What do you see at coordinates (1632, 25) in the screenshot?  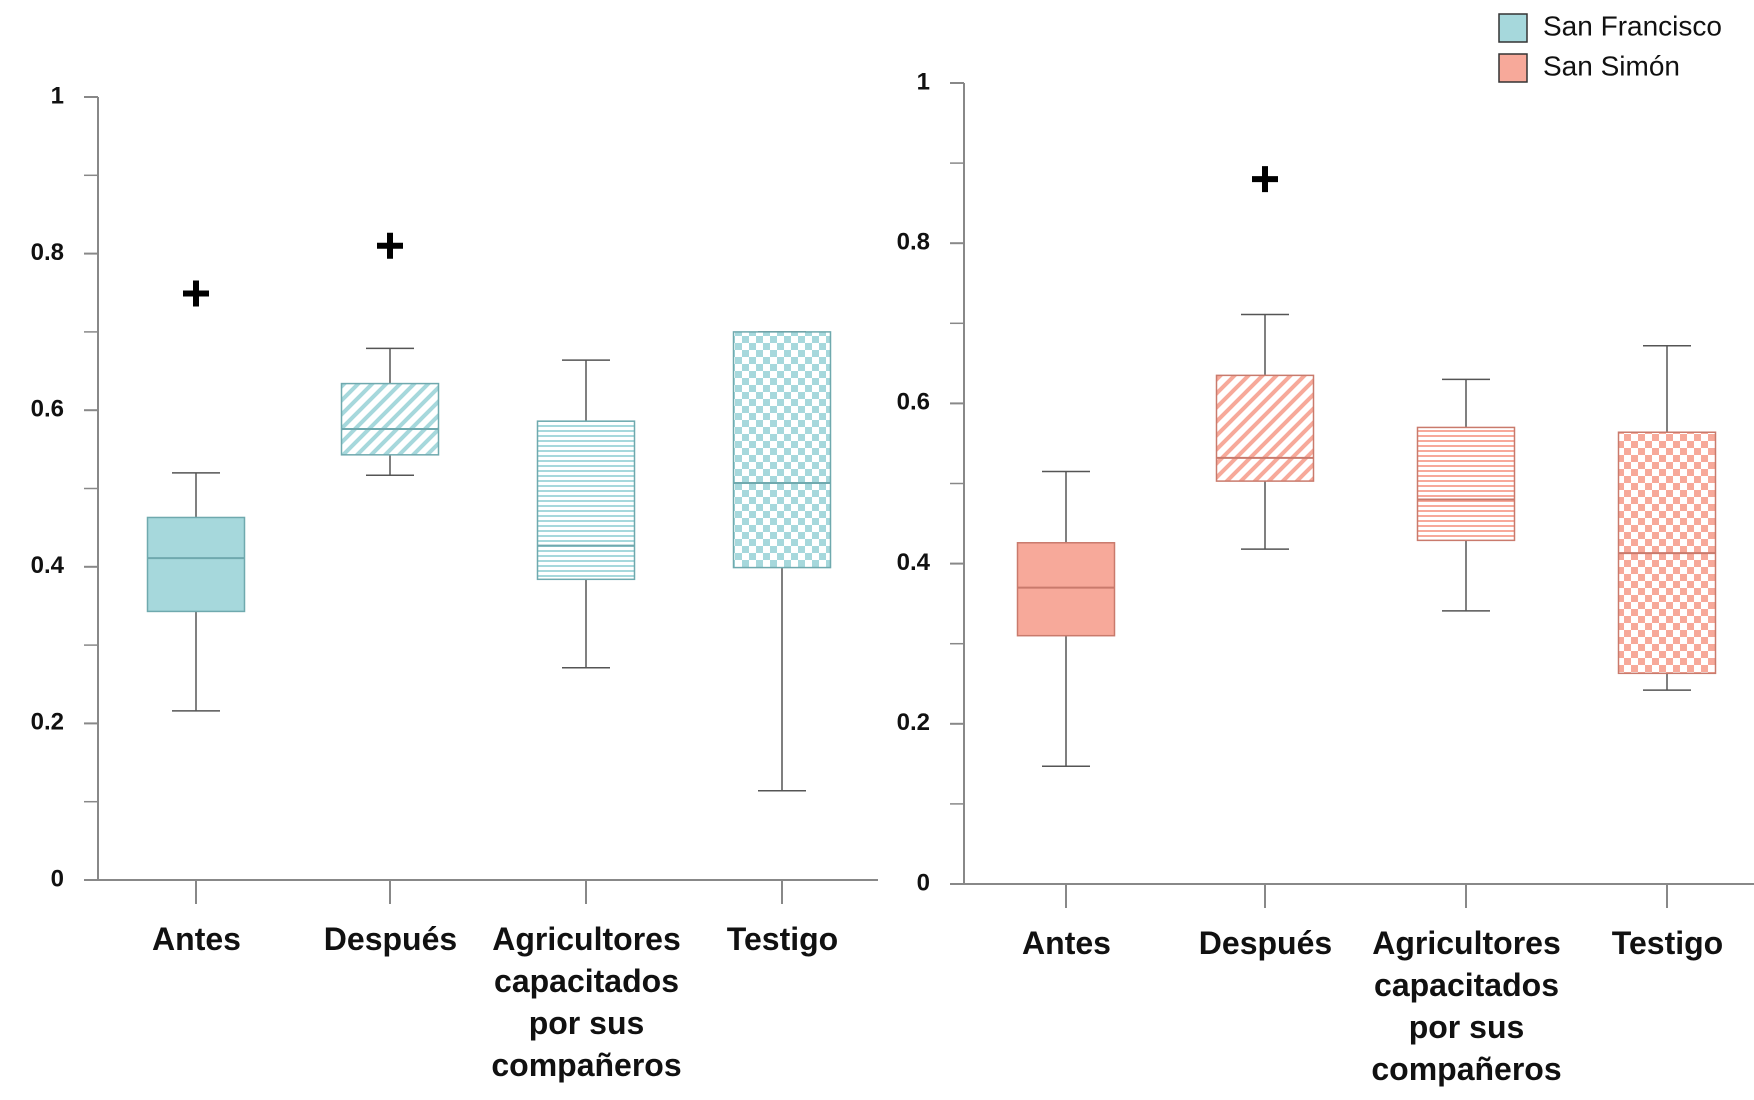 I see `legend-label: San Francisco` at bounding box center [1632, 25].